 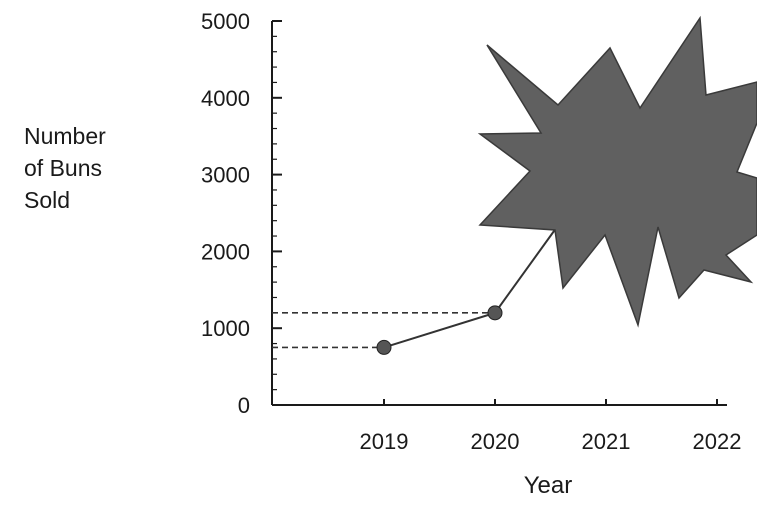 I want to click on y-tick-label: 5000, so click(x=225, y=21).